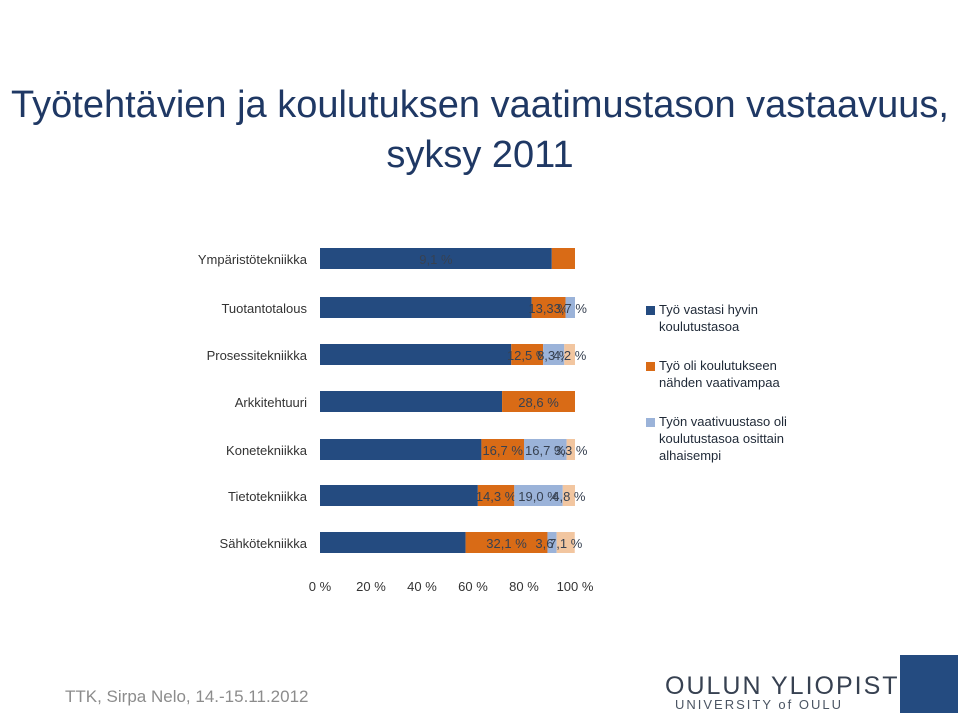  Describe the element at coordinates (690, 455) in the screenshot. I see `legend-label: alhaisempi` at that location.